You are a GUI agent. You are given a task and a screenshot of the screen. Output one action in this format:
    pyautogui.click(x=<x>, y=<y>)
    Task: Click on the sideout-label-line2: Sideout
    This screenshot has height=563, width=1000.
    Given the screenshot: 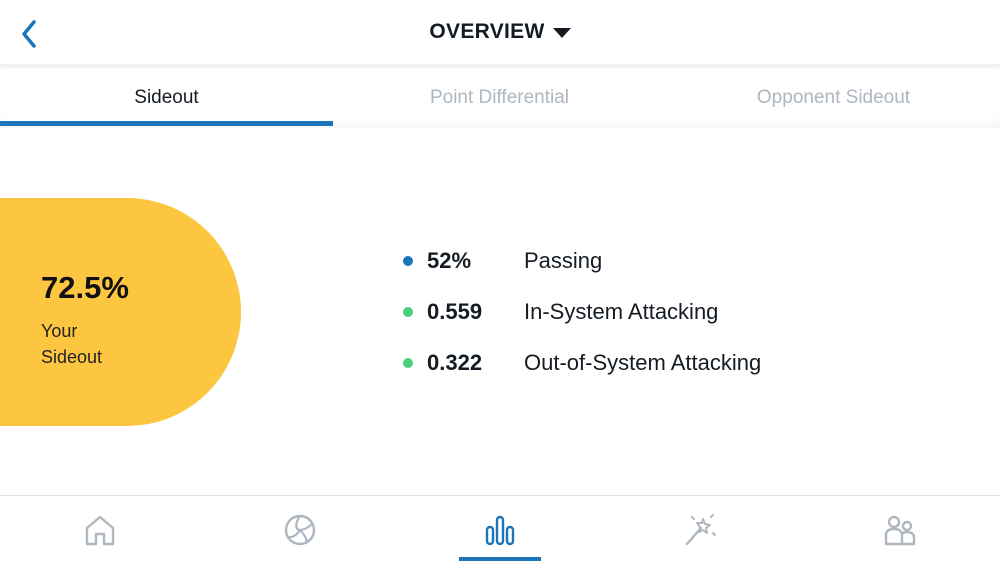 What is the action you would take?
    pyautogui.click(x=72, y=357)
    